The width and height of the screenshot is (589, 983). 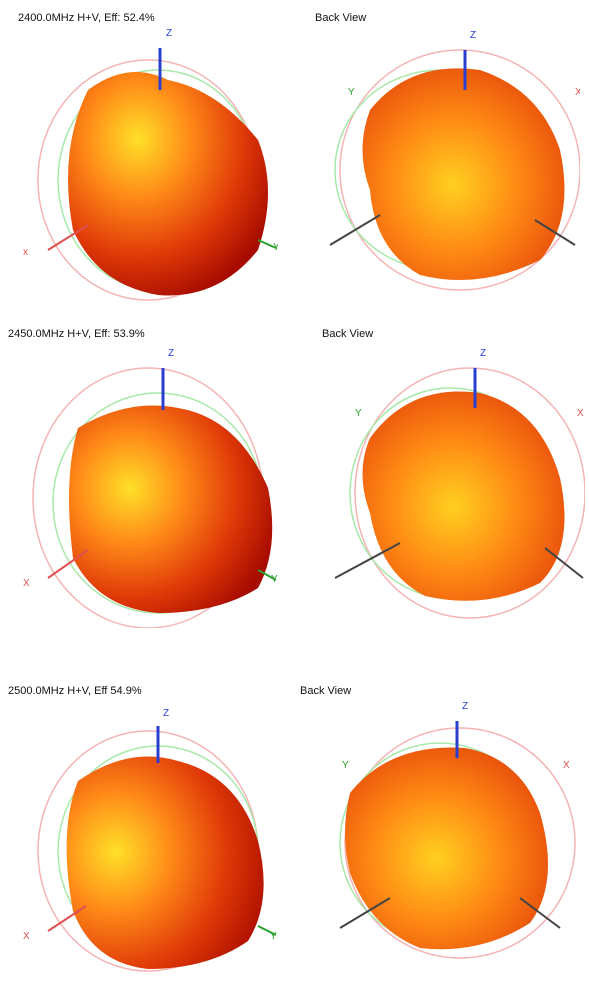 I want to click on pattern-2450-back: Z Y X, so click(x=455, y=483).